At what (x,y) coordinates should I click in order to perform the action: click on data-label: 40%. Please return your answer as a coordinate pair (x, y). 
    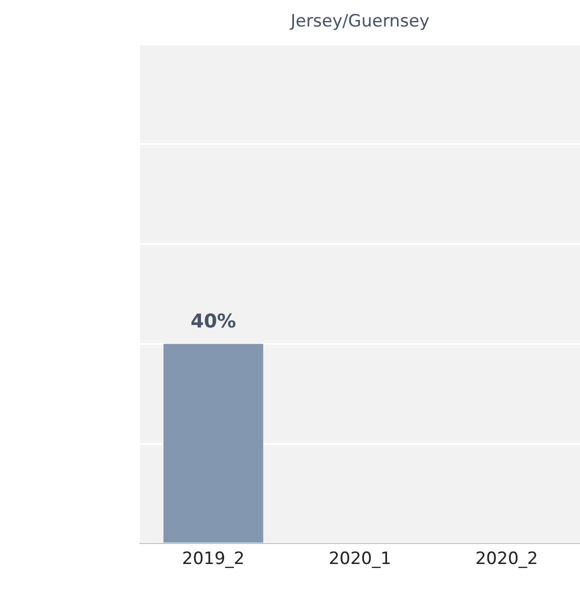
    Looking at the image, I should click on (213, 321).